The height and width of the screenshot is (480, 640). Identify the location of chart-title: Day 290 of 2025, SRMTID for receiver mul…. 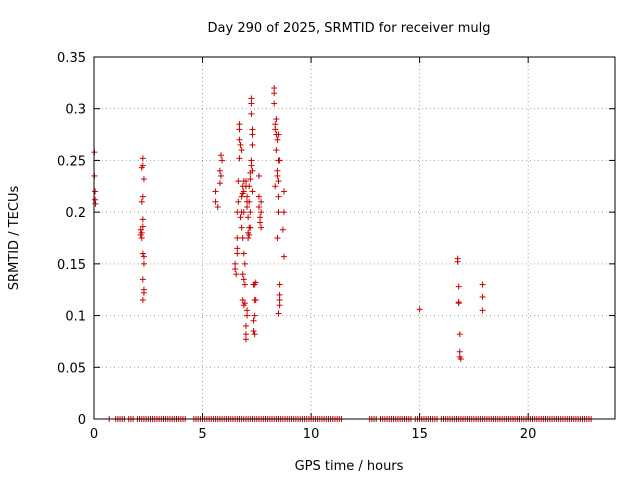
(349, 28).